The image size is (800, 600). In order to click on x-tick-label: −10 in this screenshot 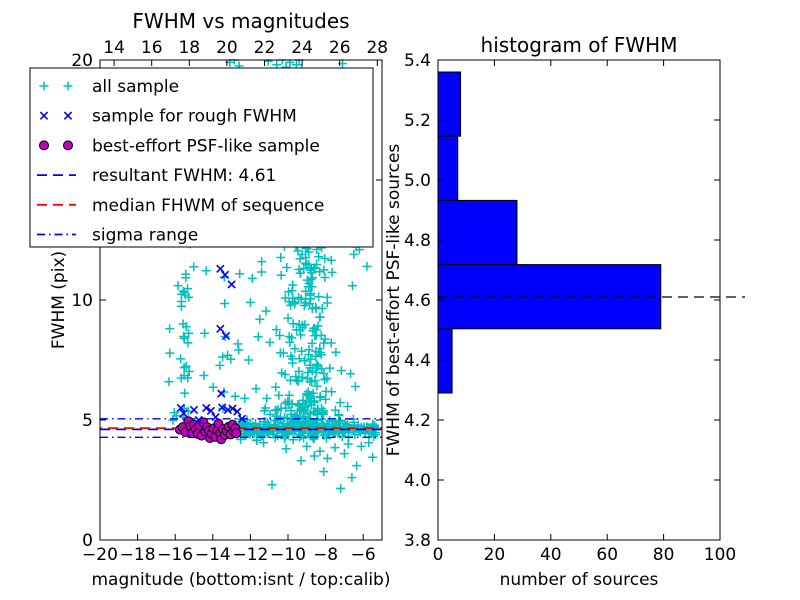, I will do `click(288, 555)`.